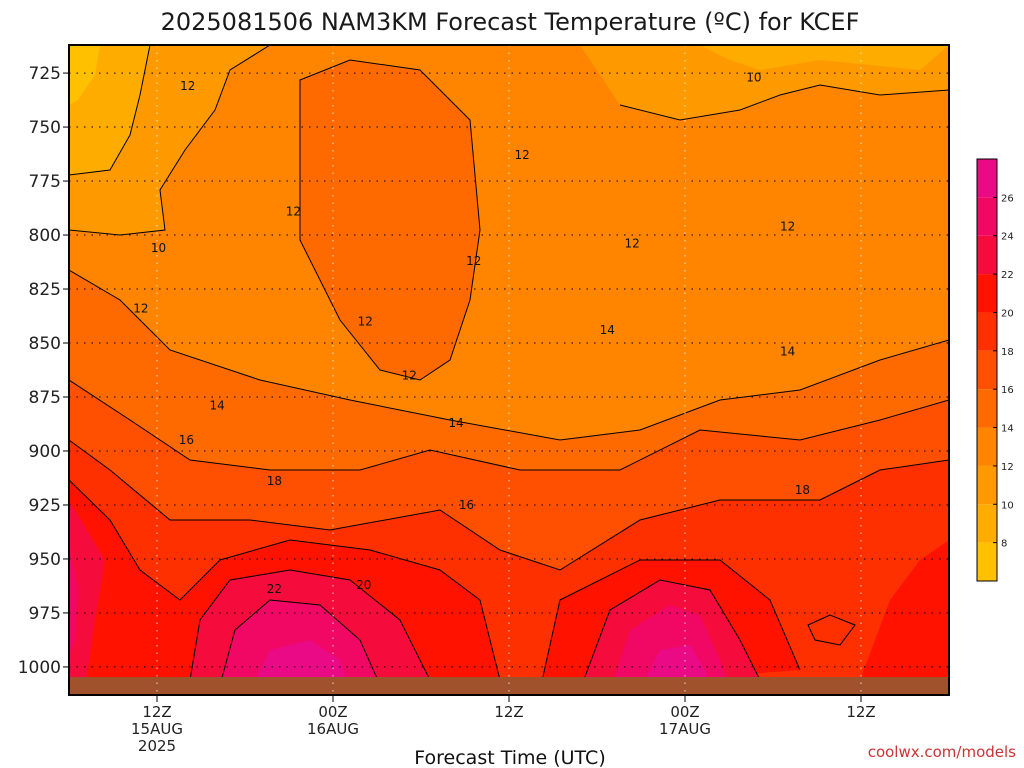 The width and height of the screenshot is (1024, 768). Describe the element at coordinates (84, 75) in the screenshot. I see `band-6-8-left` at that location.